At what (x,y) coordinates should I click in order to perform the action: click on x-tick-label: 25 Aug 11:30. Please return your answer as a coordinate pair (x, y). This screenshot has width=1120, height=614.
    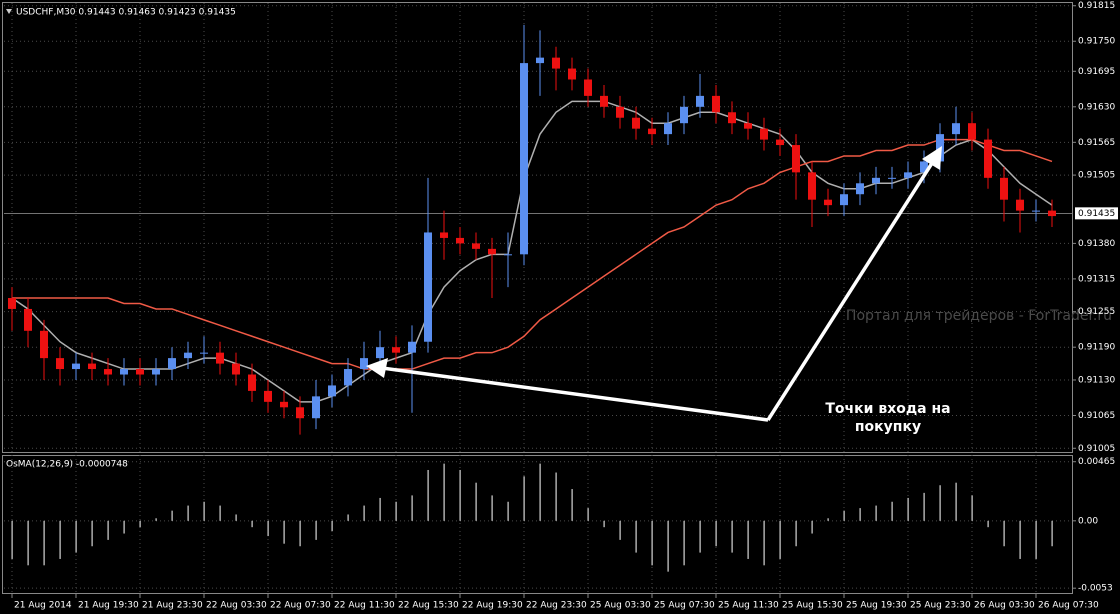
    Looking at the image, I should click on (748, 606).